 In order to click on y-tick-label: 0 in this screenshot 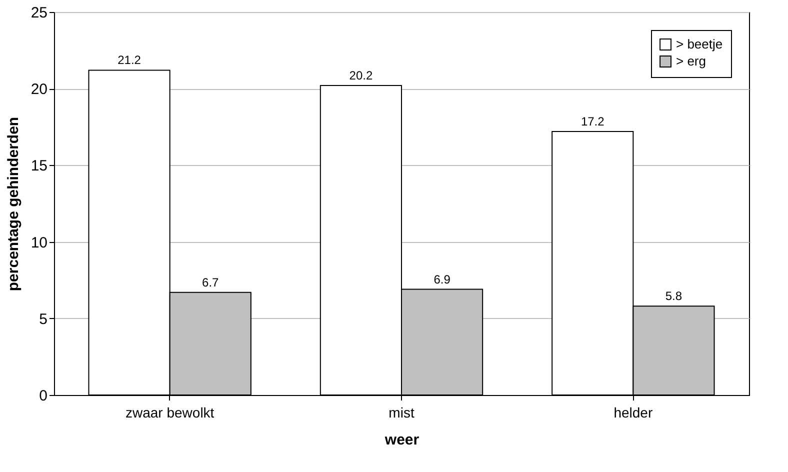, I will do `click(43, 396)`.